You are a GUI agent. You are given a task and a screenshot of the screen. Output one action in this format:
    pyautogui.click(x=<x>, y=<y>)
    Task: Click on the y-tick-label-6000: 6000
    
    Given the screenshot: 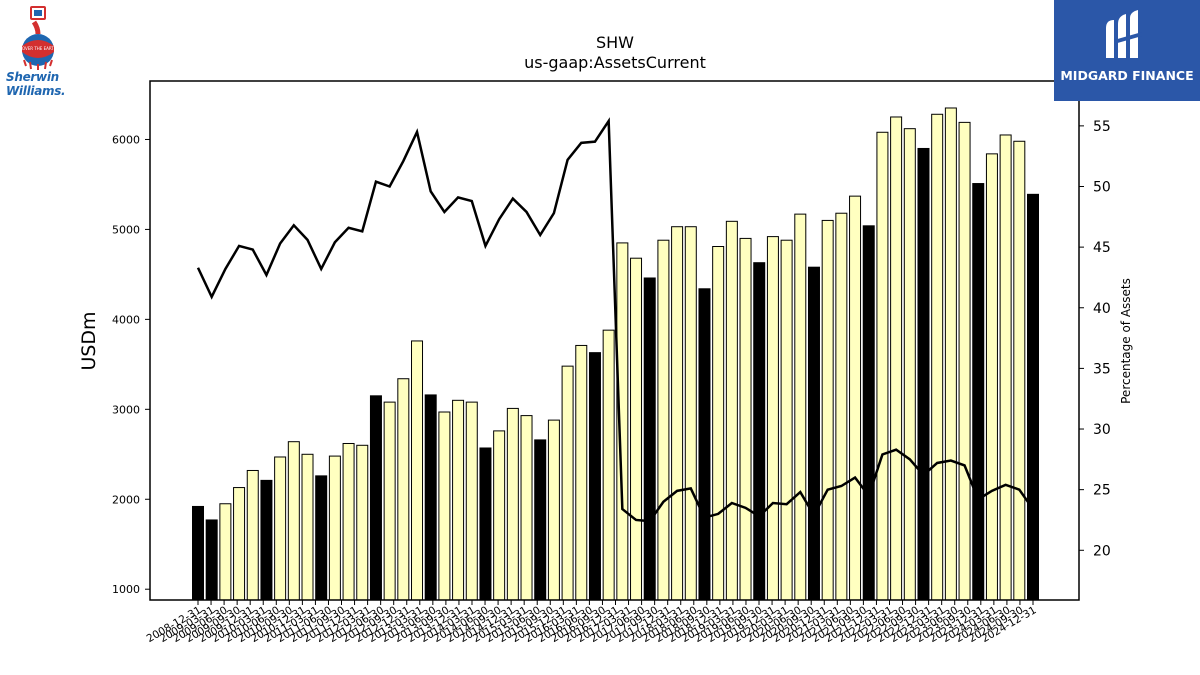 What is the action you would take?
    pyautogui.click(x=126, y=139)
    